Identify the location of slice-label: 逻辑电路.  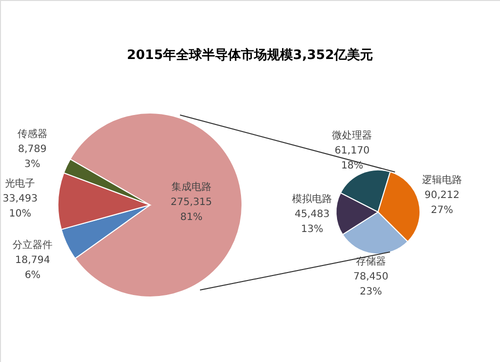
(442, 180).